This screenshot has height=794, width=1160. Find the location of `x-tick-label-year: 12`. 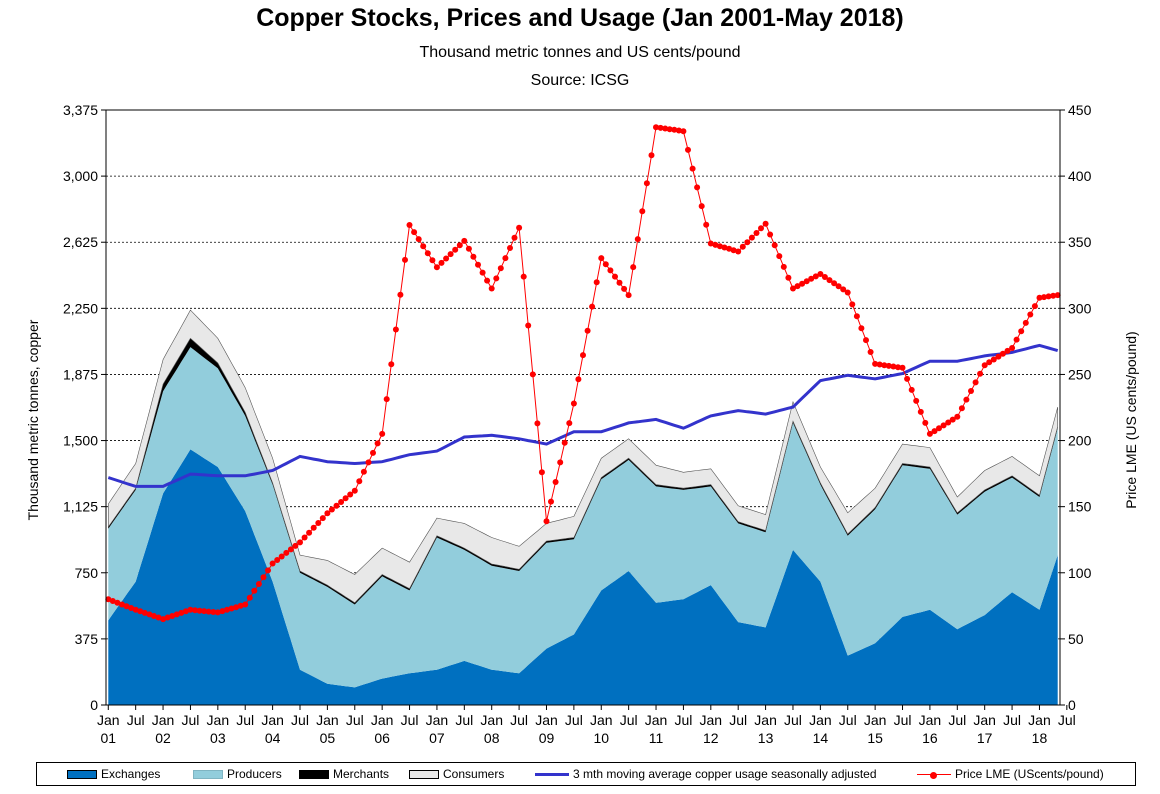

x-tick-label-year: 12 is located at coordinates (711, 738).